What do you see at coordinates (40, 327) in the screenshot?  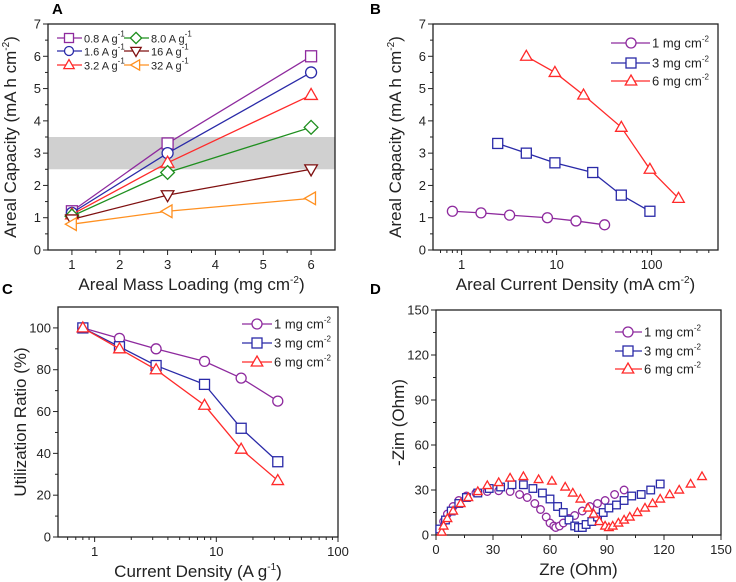 I see `y-tick-label: 100` at bounding box center [40, 327].